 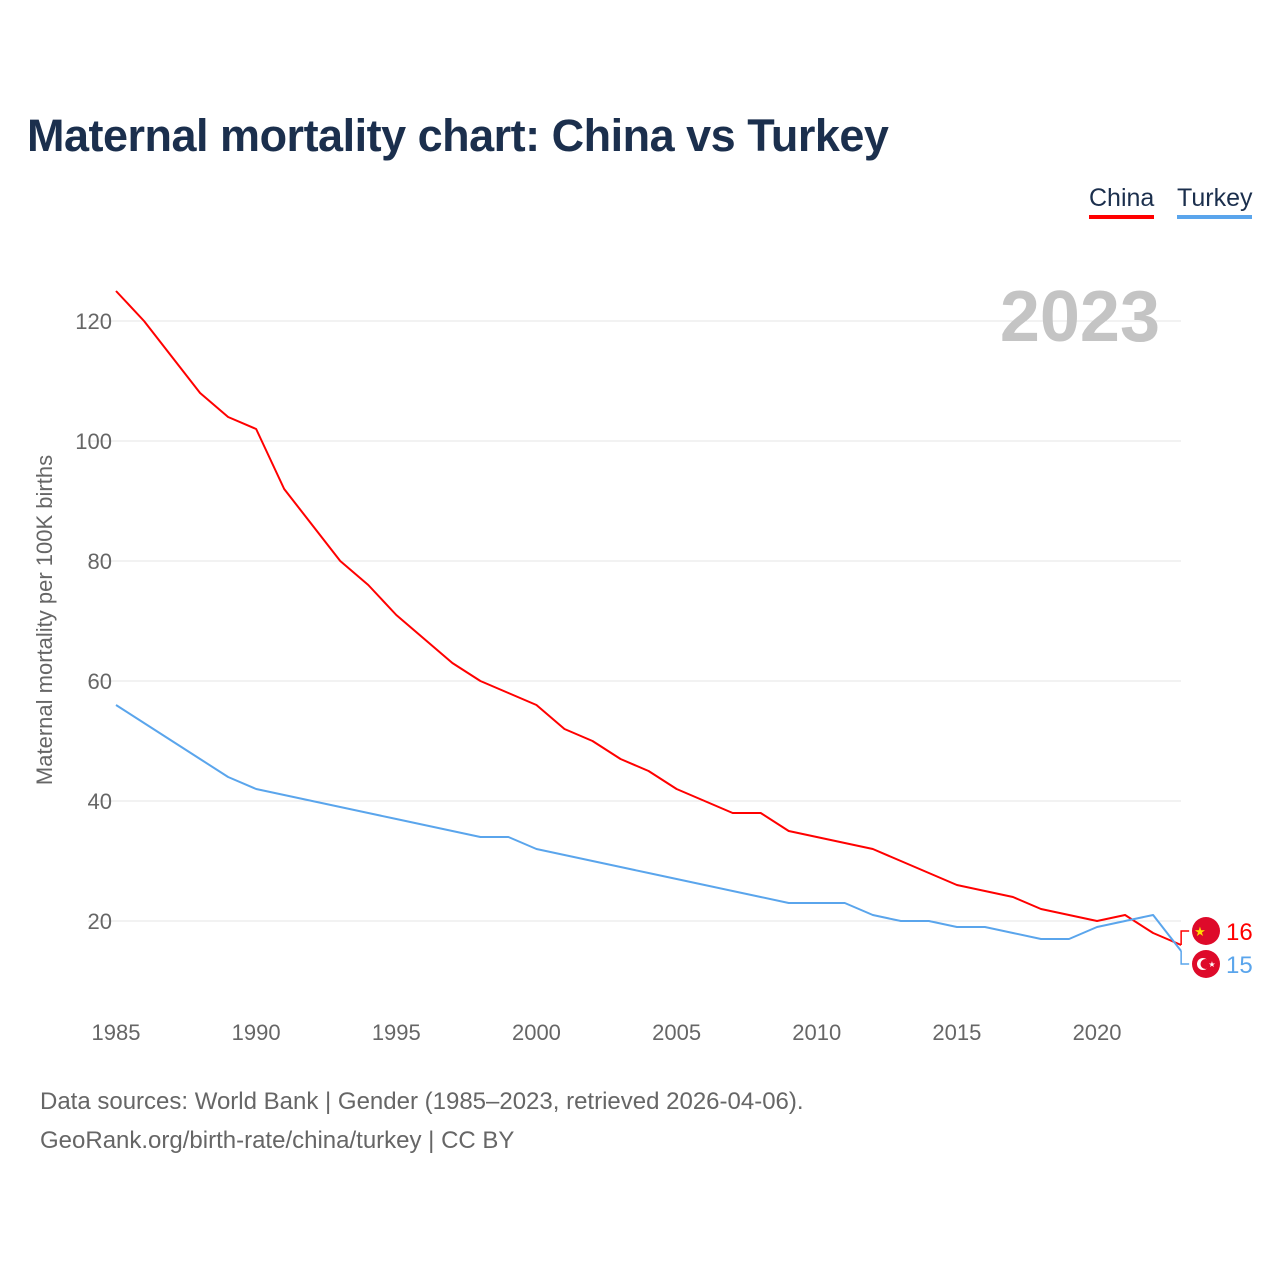 I want to click on china-flag-icon, so click(x=1206, y=931).